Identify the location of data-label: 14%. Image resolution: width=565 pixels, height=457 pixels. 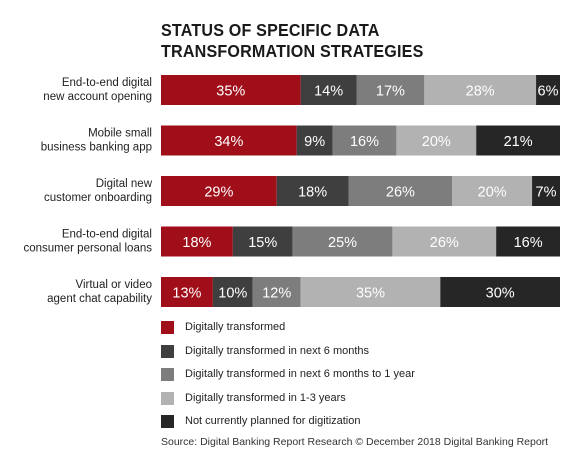
(328, 92).